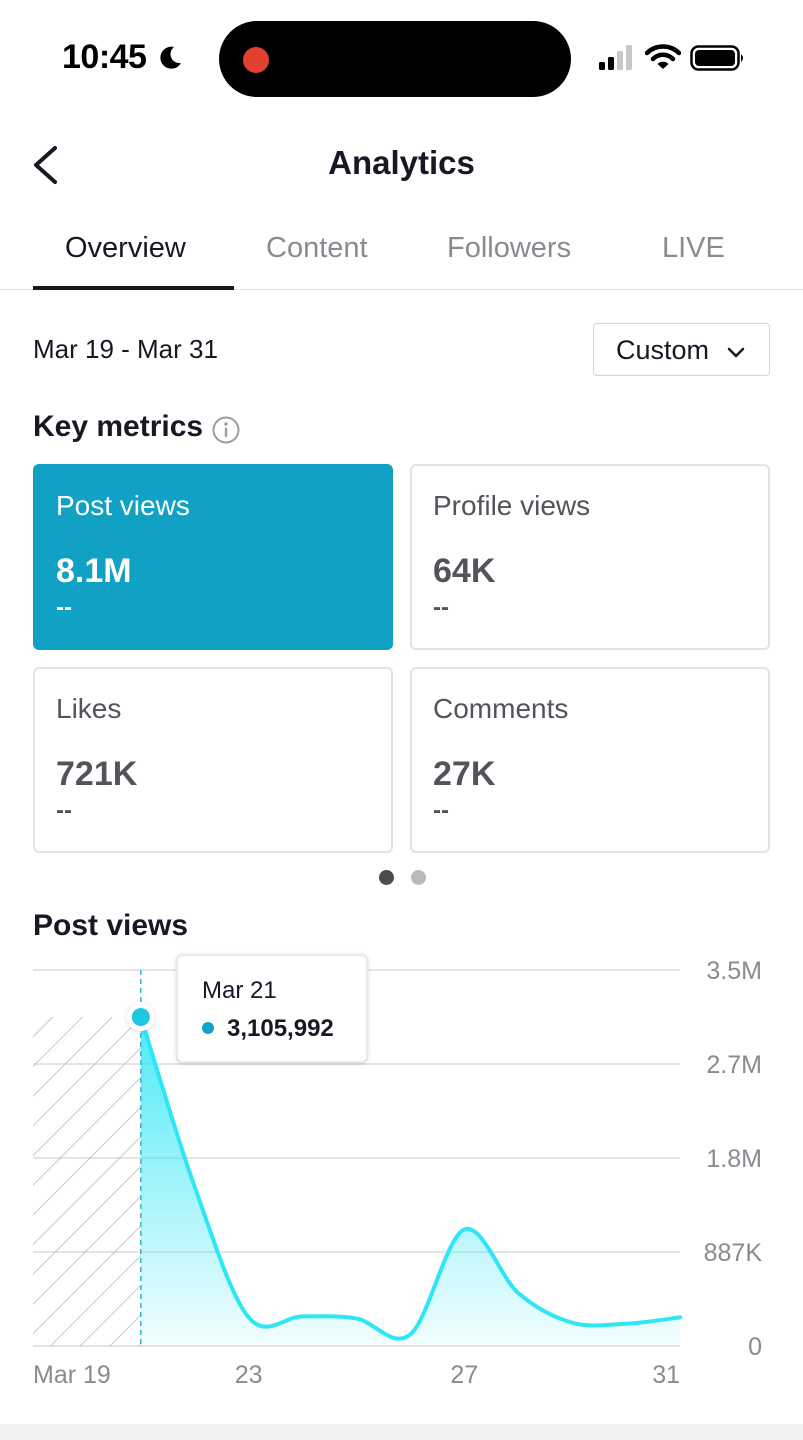 Image resolution: width=803 pixels, height=1440 pixels. I want to click on y-tick-label: 2.7M, so click(734, 1065).